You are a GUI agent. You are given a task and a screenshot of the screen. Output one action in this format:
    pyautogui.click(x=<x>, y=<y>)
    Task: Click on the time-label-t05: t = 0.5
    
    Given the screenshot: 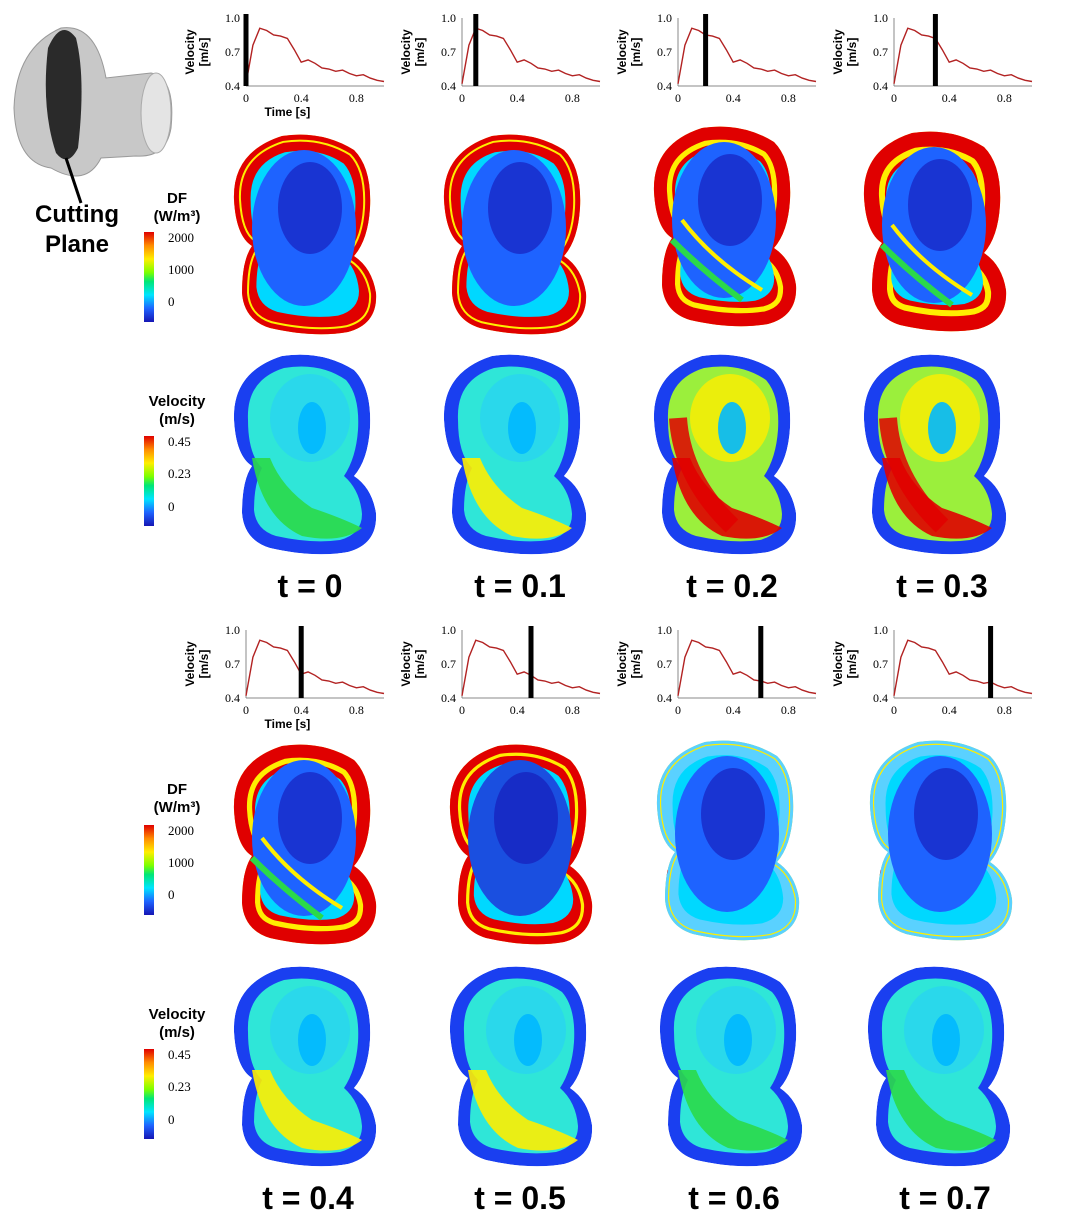 What is the action you would take?
    pyautogui.click(x=520, y=1198)
    